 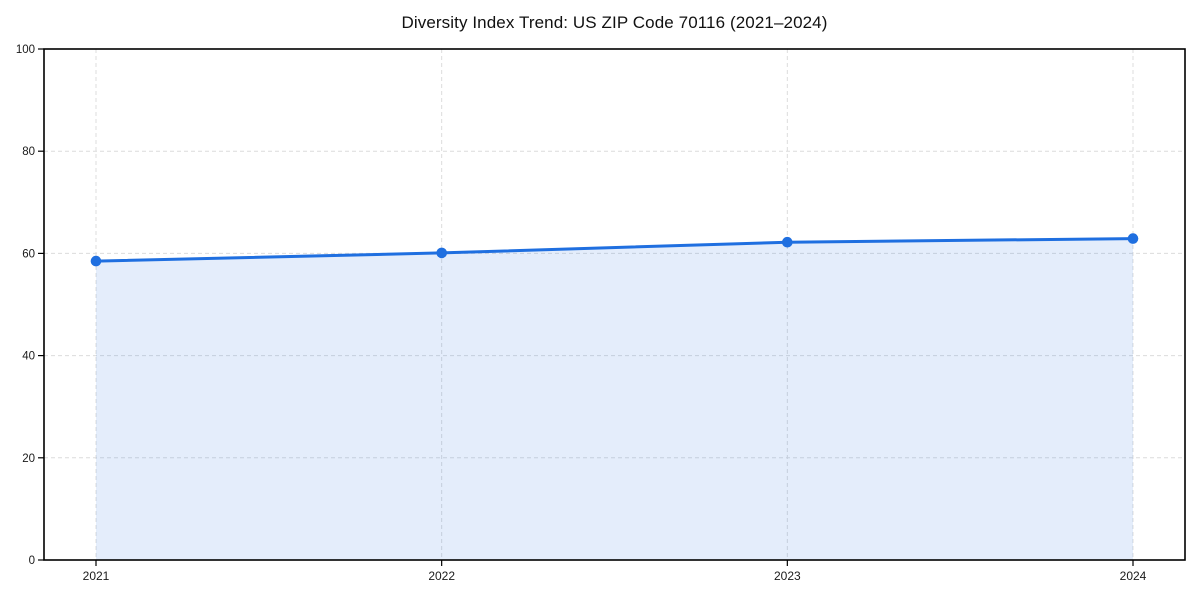 I want to click on y-axis-tick-label: 100, so click(x=25, y=50).